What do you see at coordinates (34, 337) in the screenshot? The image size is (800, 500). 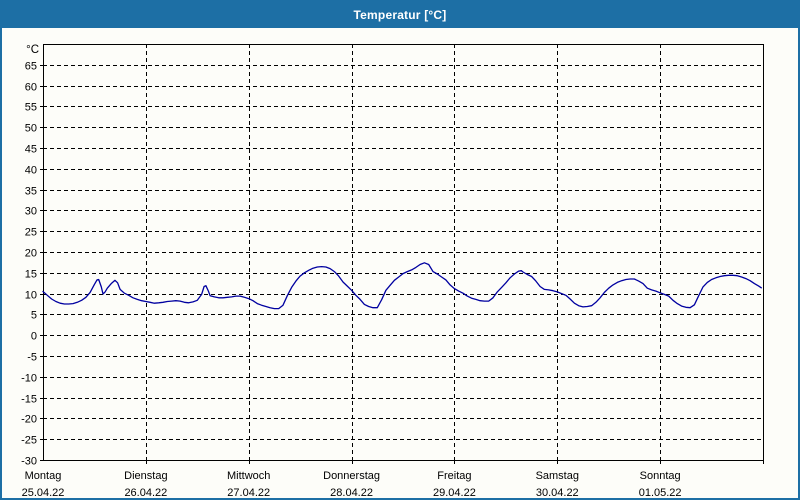 I see `y-axis-tick-label: 0` at bounding box center [34, 337].